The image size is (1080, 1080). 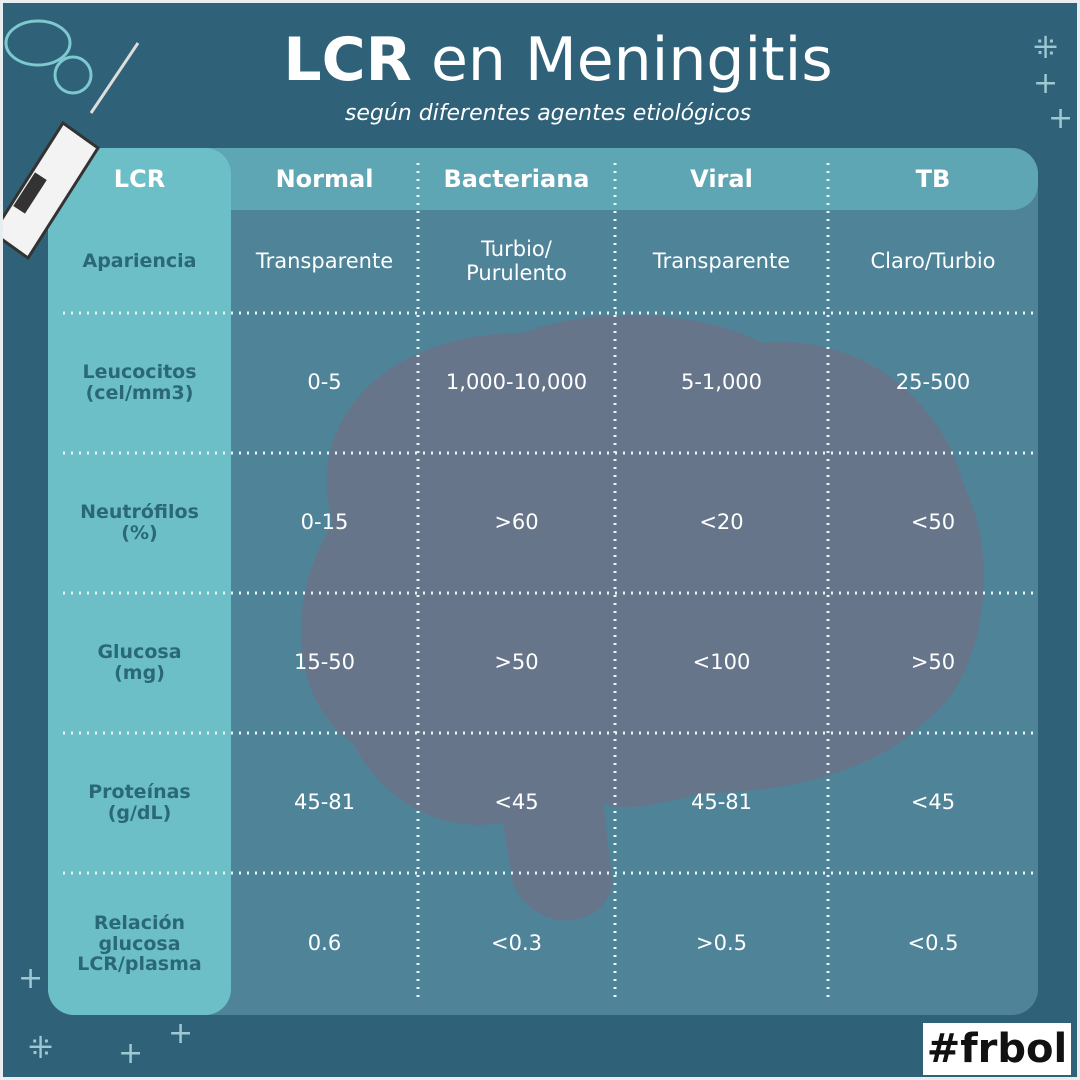 I want to click on row-label: Apariencia, so click(x=139, y=261).